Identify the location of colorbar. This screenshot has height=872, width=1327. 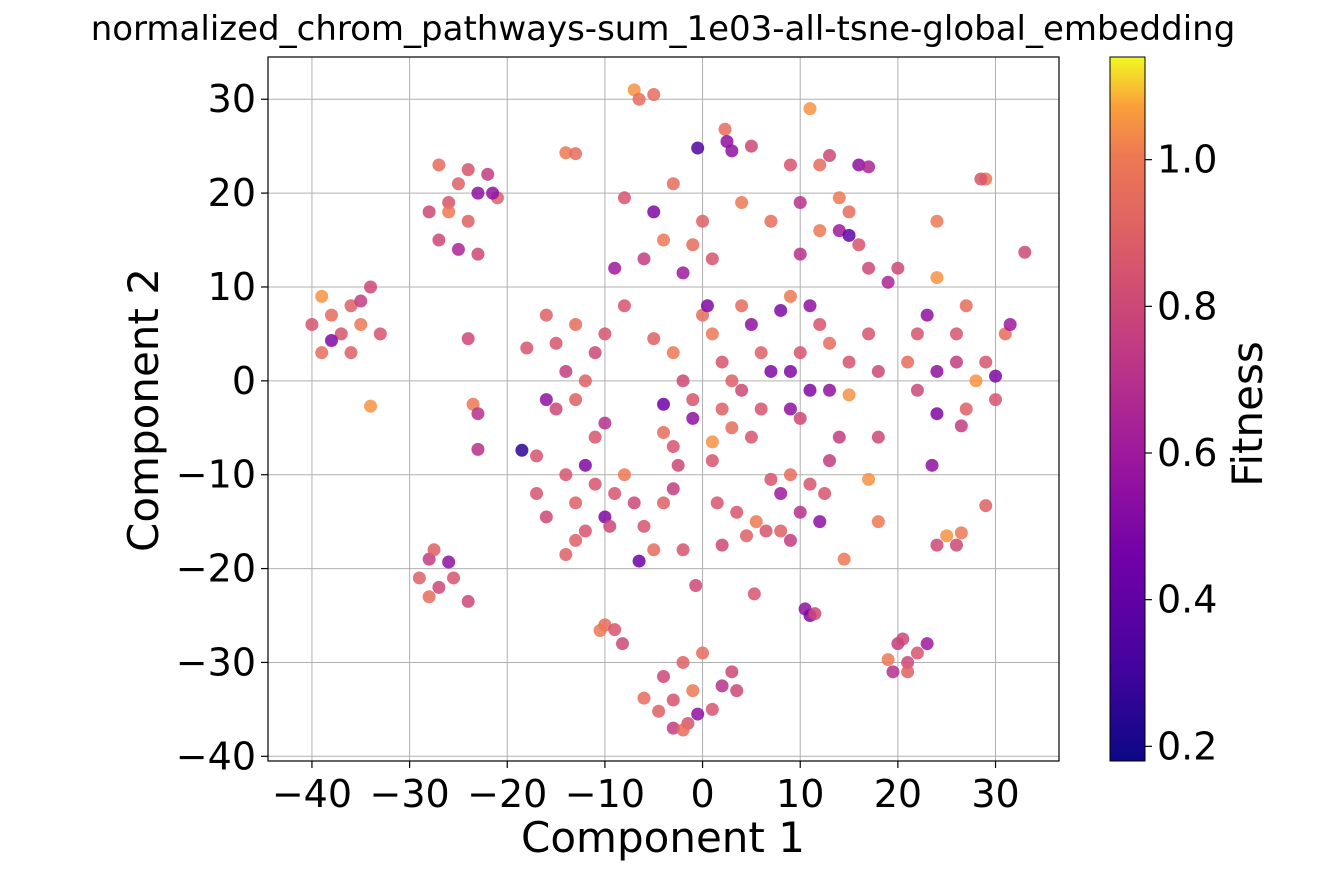
(1127, 409).